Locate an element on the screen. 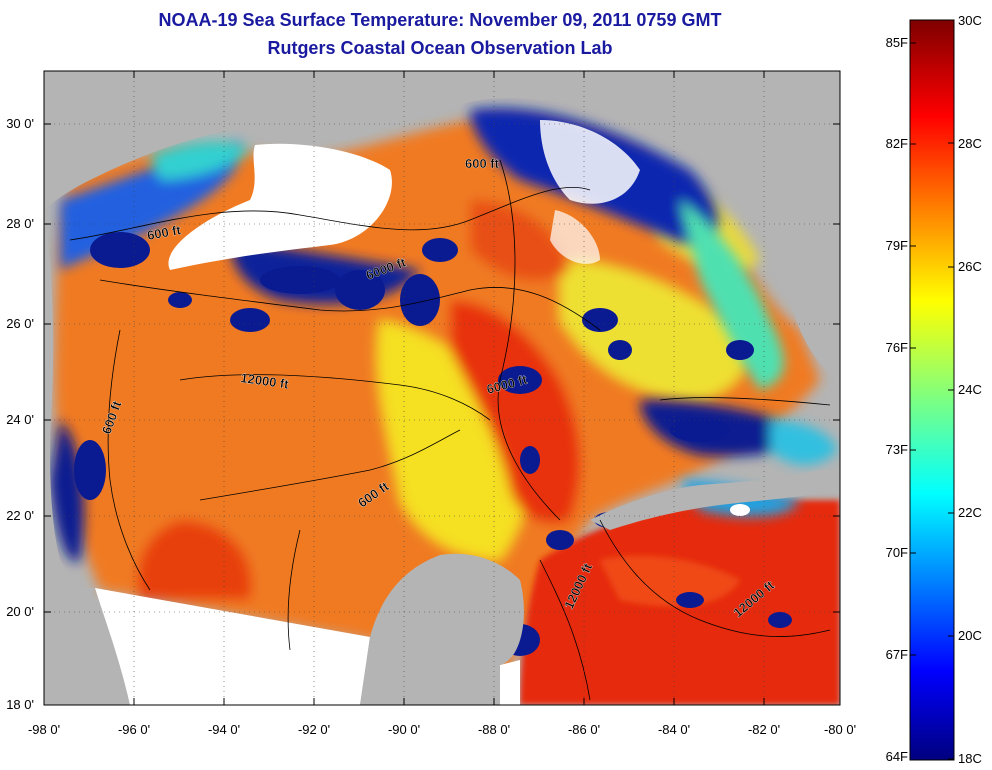  colorbar-f-label: 79F is located at coordinates (896, 245).